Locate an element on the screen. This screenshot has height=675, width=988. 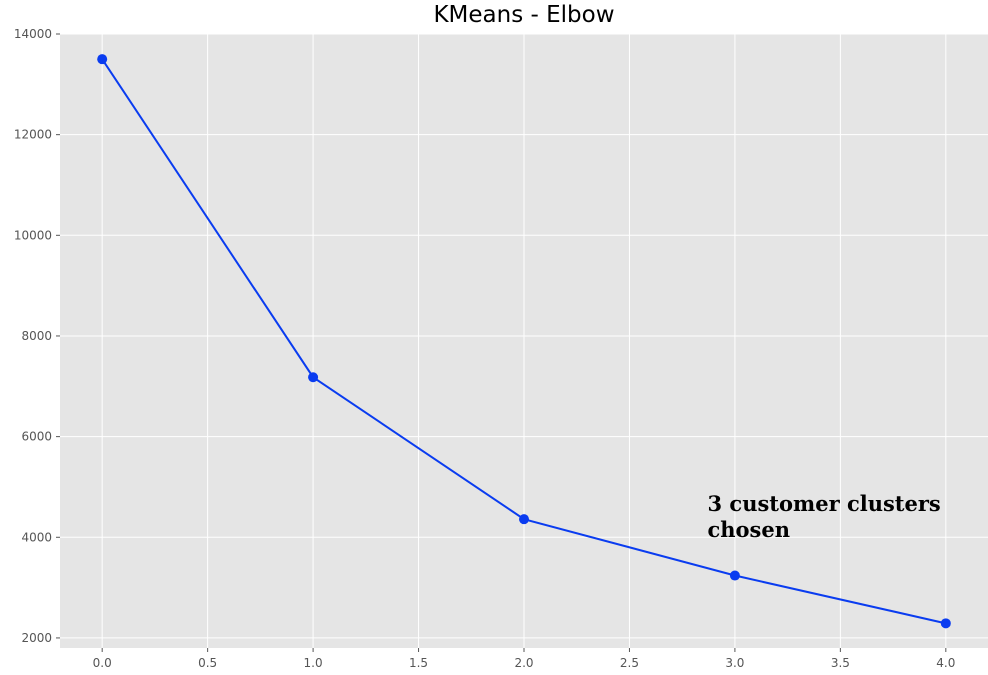
y-tick-label: 2000 is located at coordinates (36, 638).